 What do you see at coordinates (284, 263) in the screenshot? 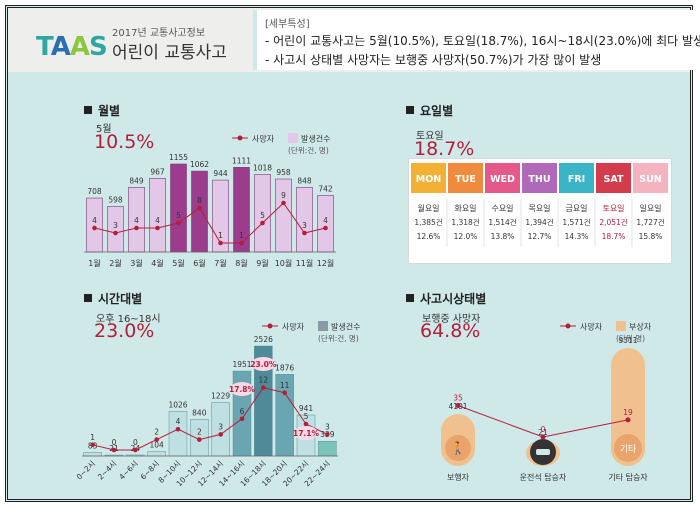
I see `monthly-tick-label: 10월` at bounding box center [284, 263].